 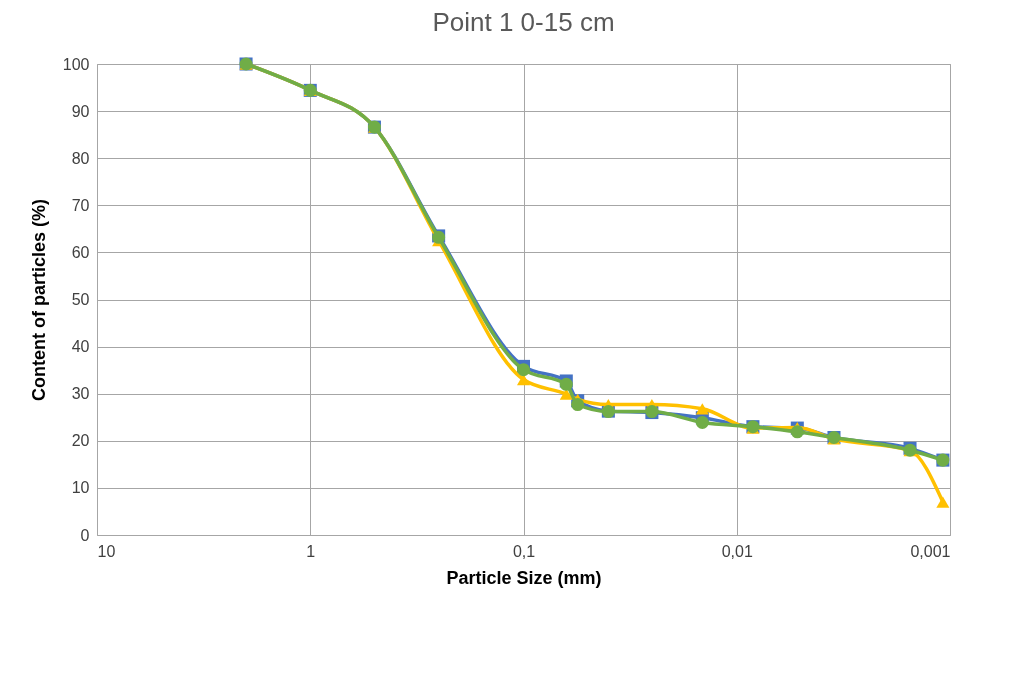 What do you see at coordinates (311, 551) in the screenshot?
I see `x-tick-label: 1` at bounding box center [311, 551].